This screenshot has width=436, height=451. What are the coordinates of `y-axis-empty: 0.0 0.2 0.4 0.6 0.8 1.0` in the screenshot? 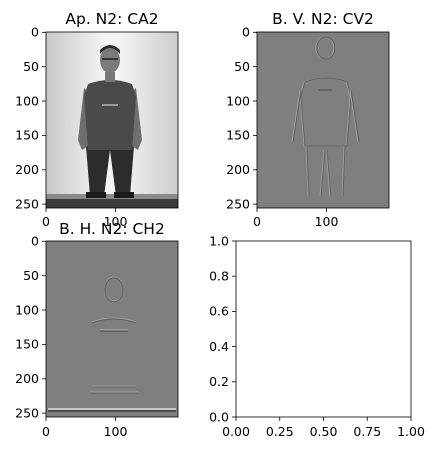 It's located at (222, 328).